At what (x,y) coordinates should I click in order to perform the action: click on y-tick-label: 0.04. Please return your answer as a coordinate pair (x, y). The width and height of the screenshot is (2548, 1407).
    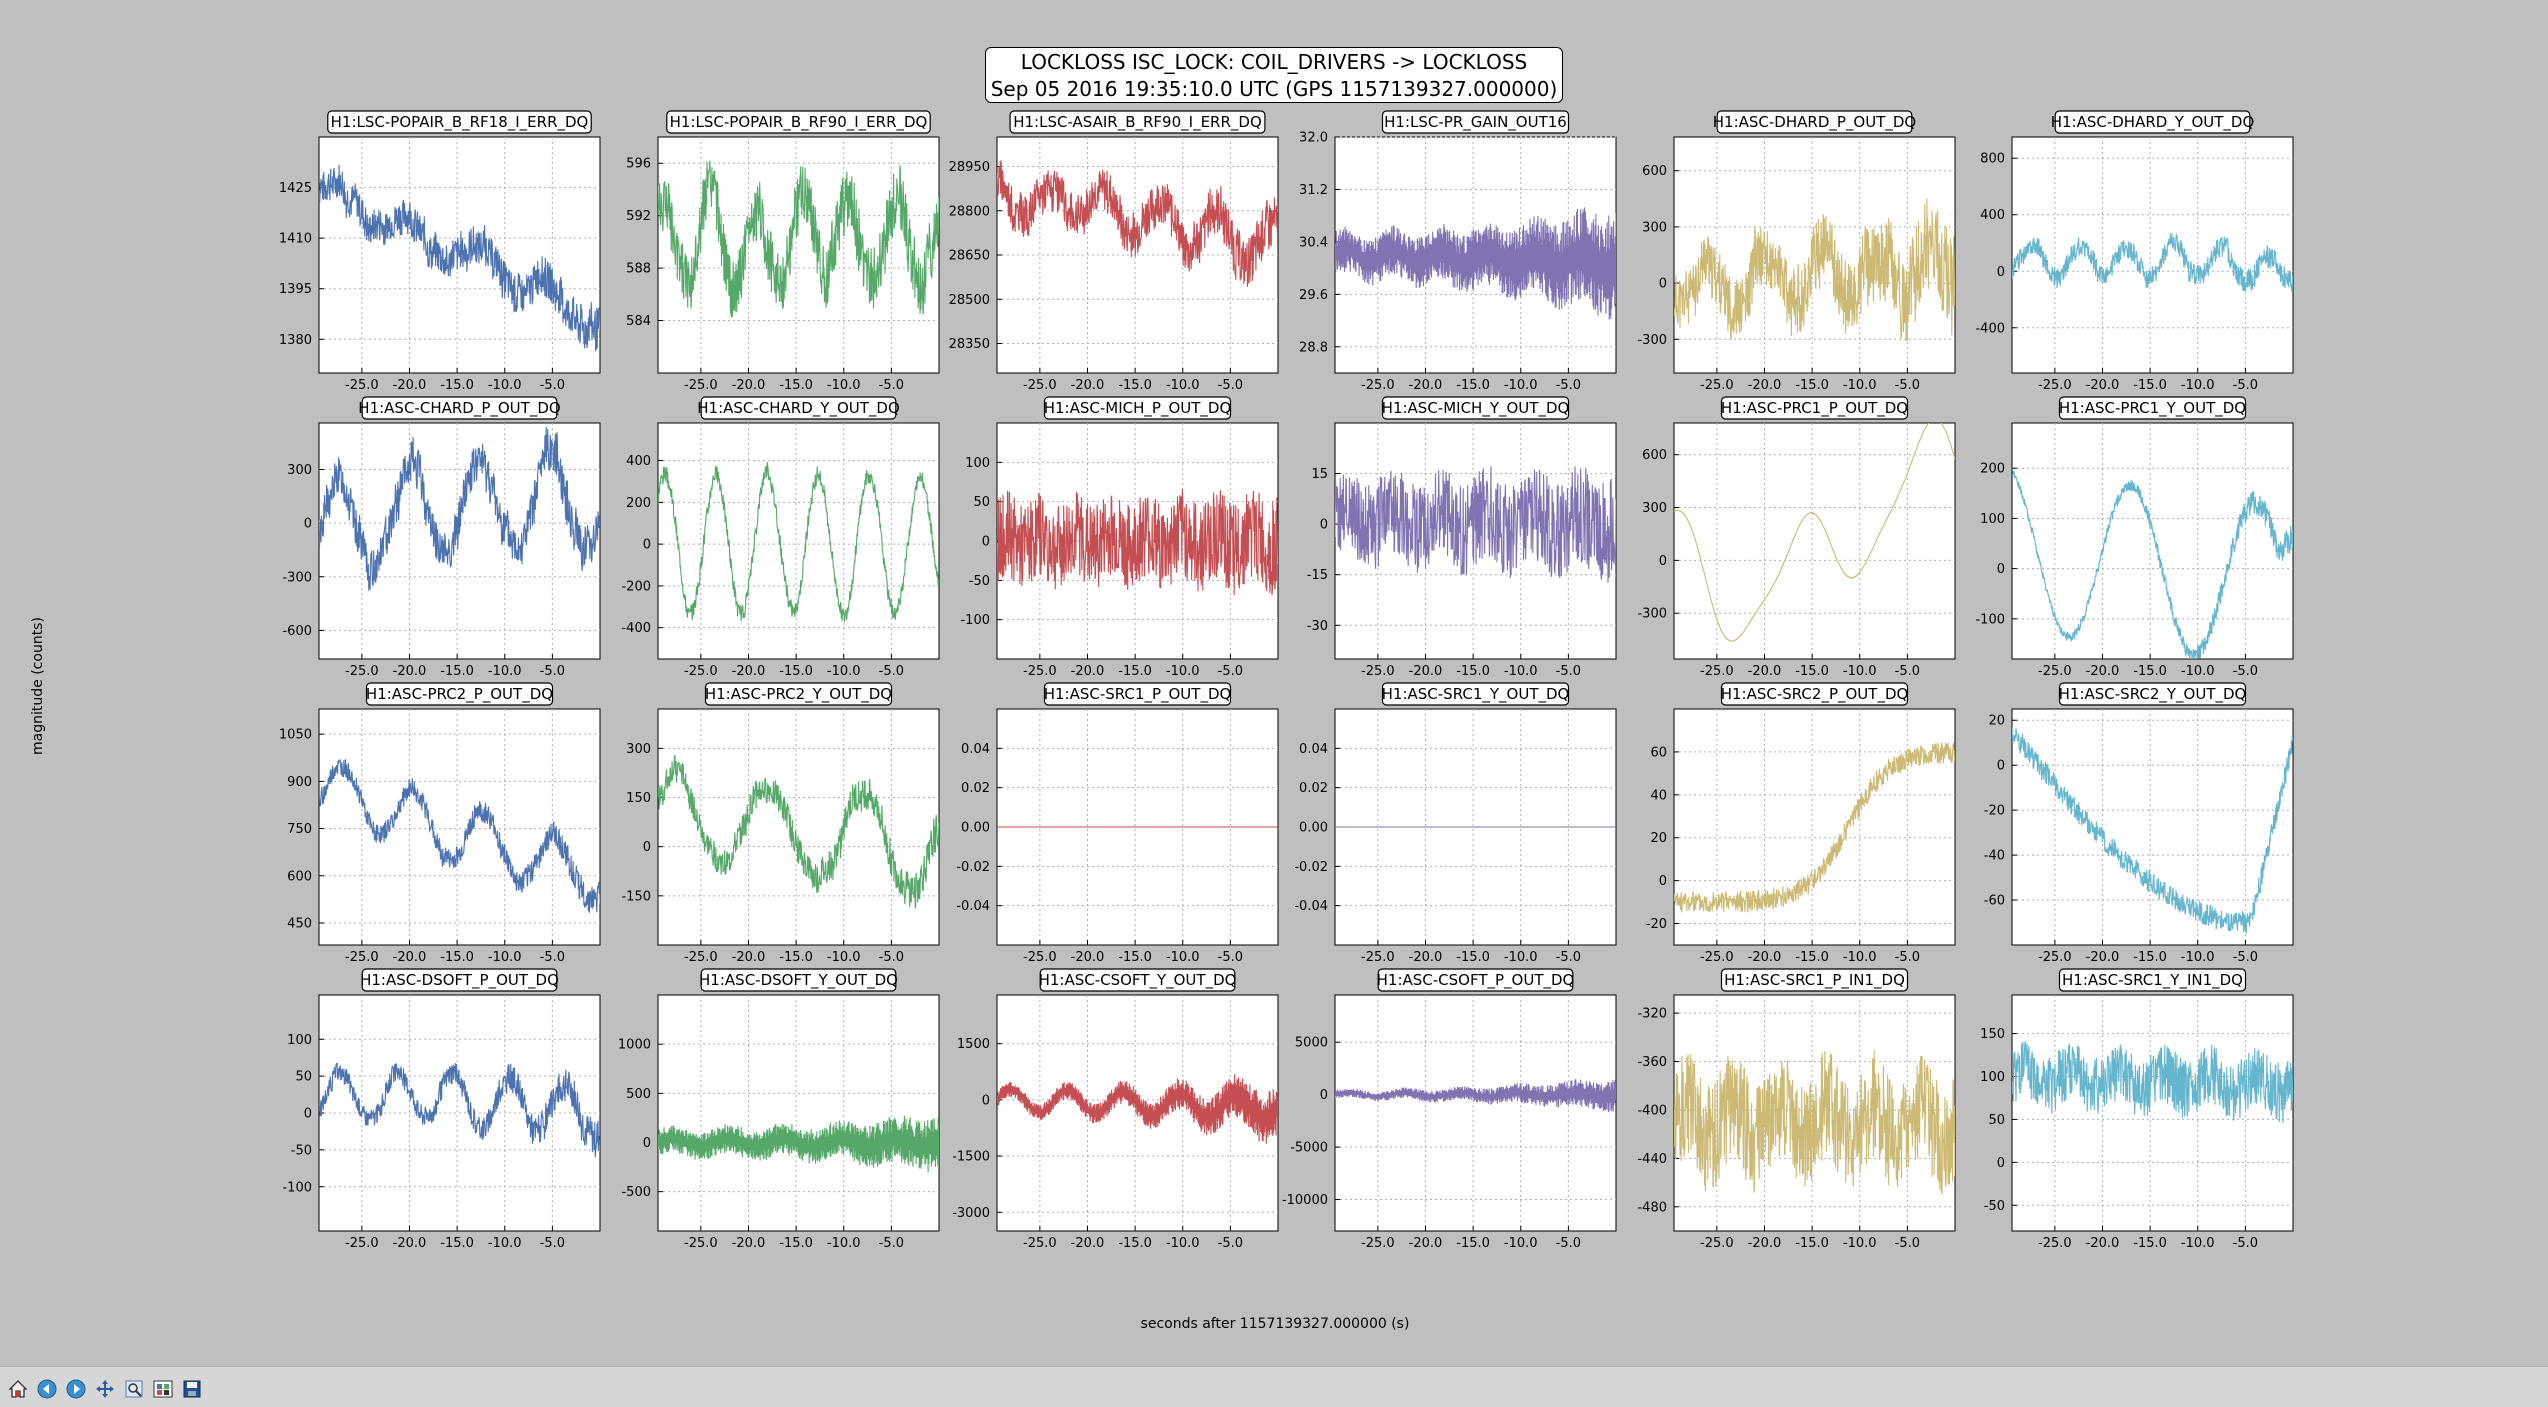
    Looking at the image, I should click on (1313, 749).